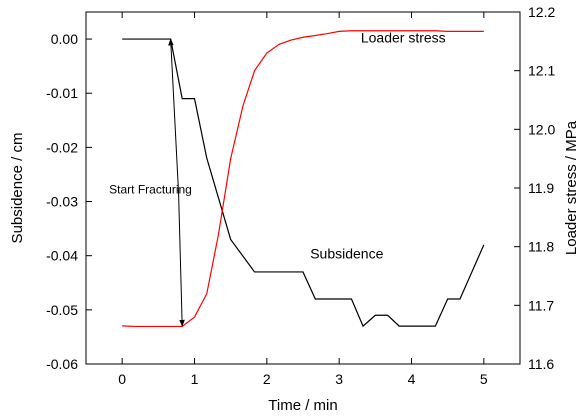  What do you see at coordinates (541, 305) in the screenshot?
I see `y-right-tick-label: 11.7` at bounding box center [541, 305].